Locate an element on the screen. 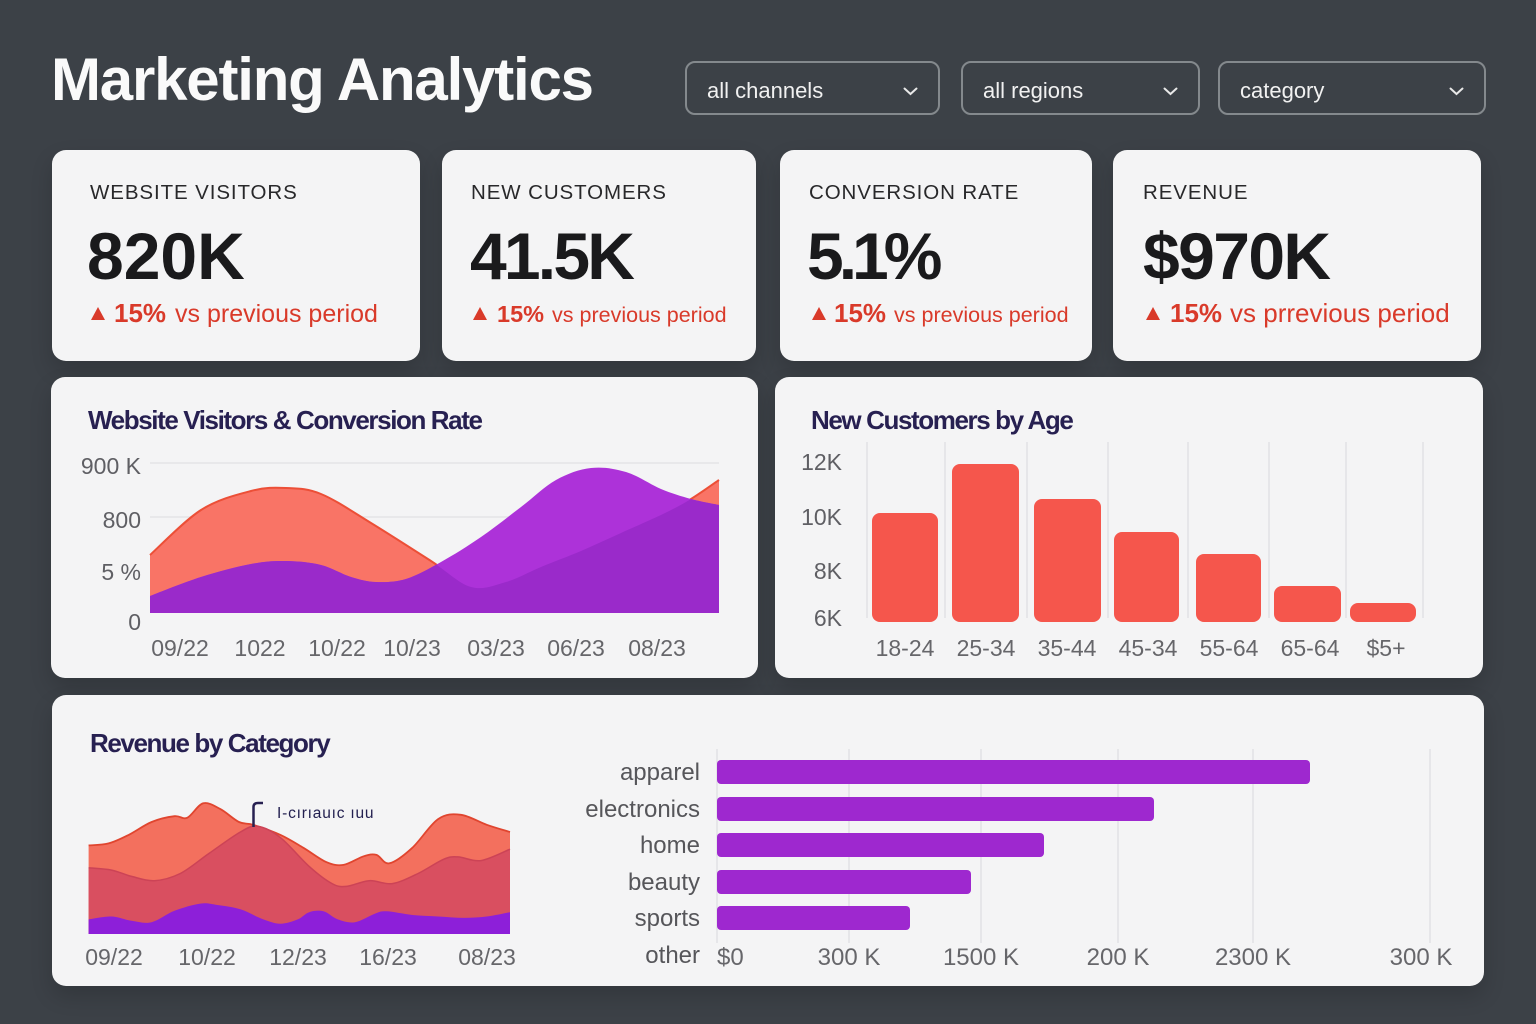 The width and height of the screenshot is (1536, 1024). svg-text: $0 is located at coordinates (730, 957).